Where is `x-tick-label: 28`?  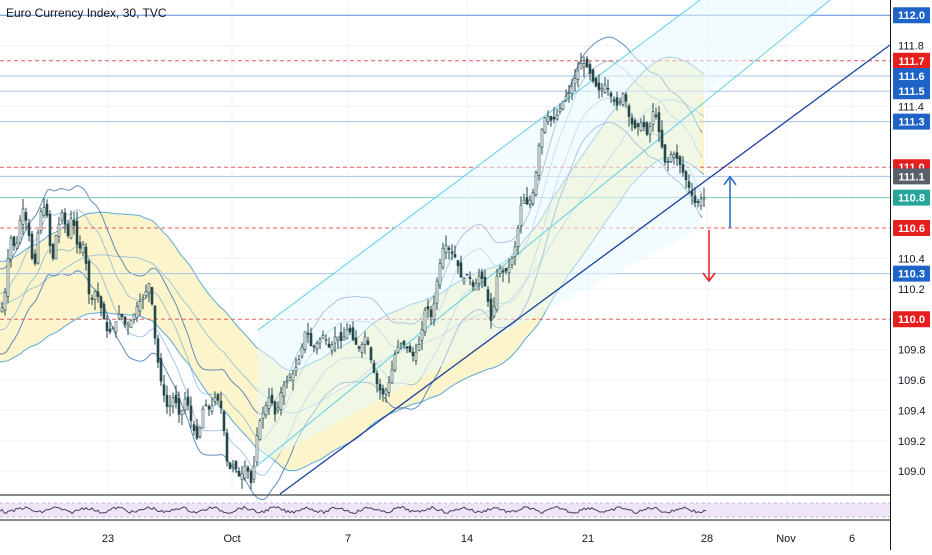
x-tick-label: 28 is located at coordinates (707, 539).